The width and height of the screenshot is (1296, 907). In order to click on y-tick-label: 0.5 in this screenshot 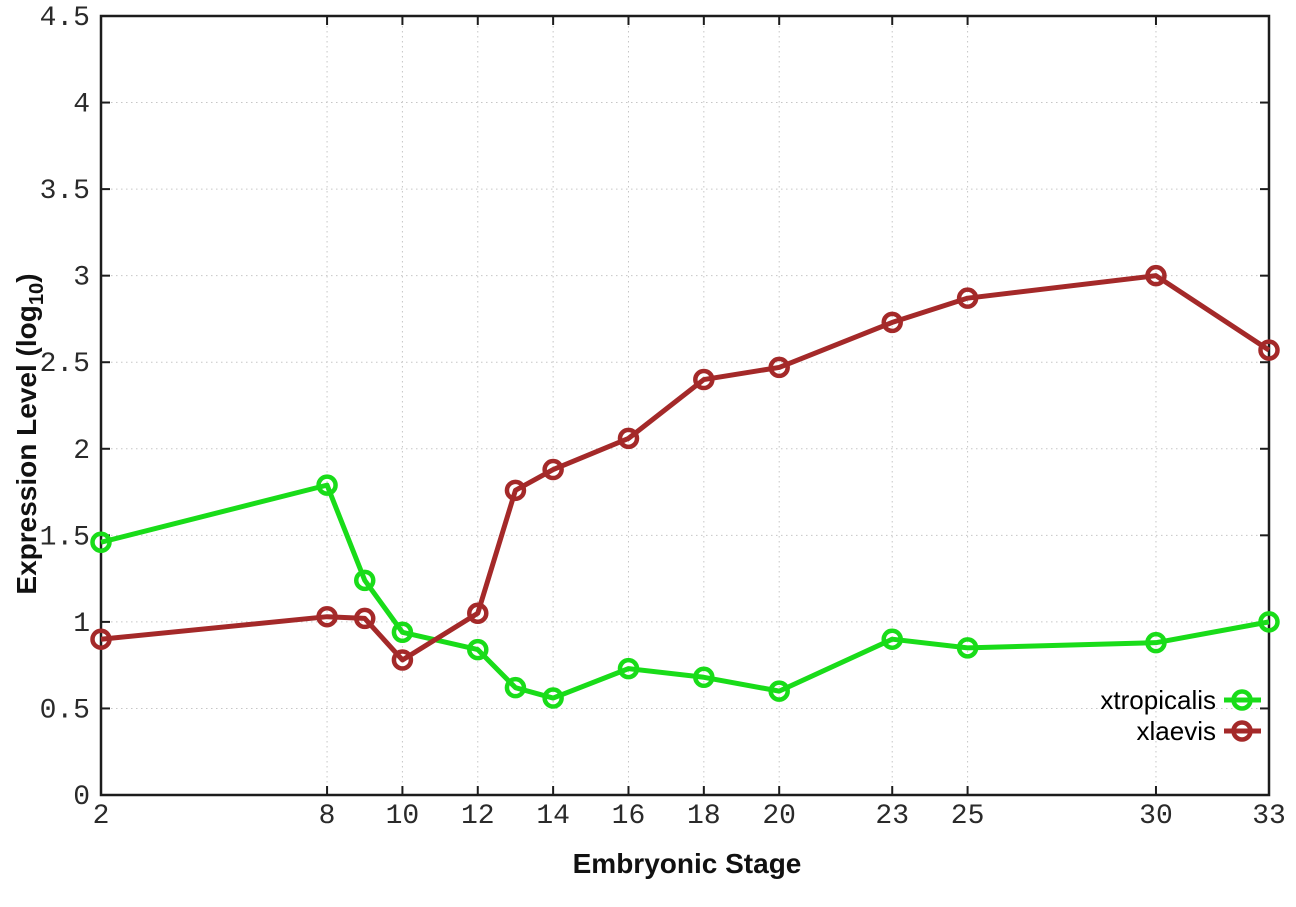, I will do `click(65, 710)`.